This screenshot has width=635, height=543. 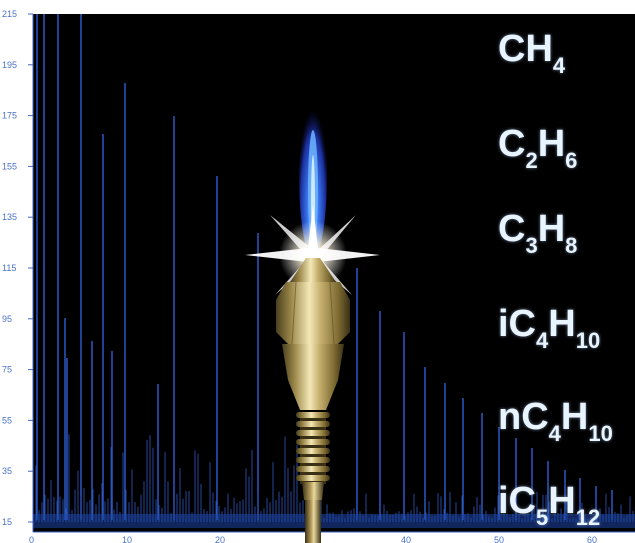 What do you see at coordinates (127, 539) in the screenshot?
I see `x-tick-label: 10` at bounding box center [127, 539].